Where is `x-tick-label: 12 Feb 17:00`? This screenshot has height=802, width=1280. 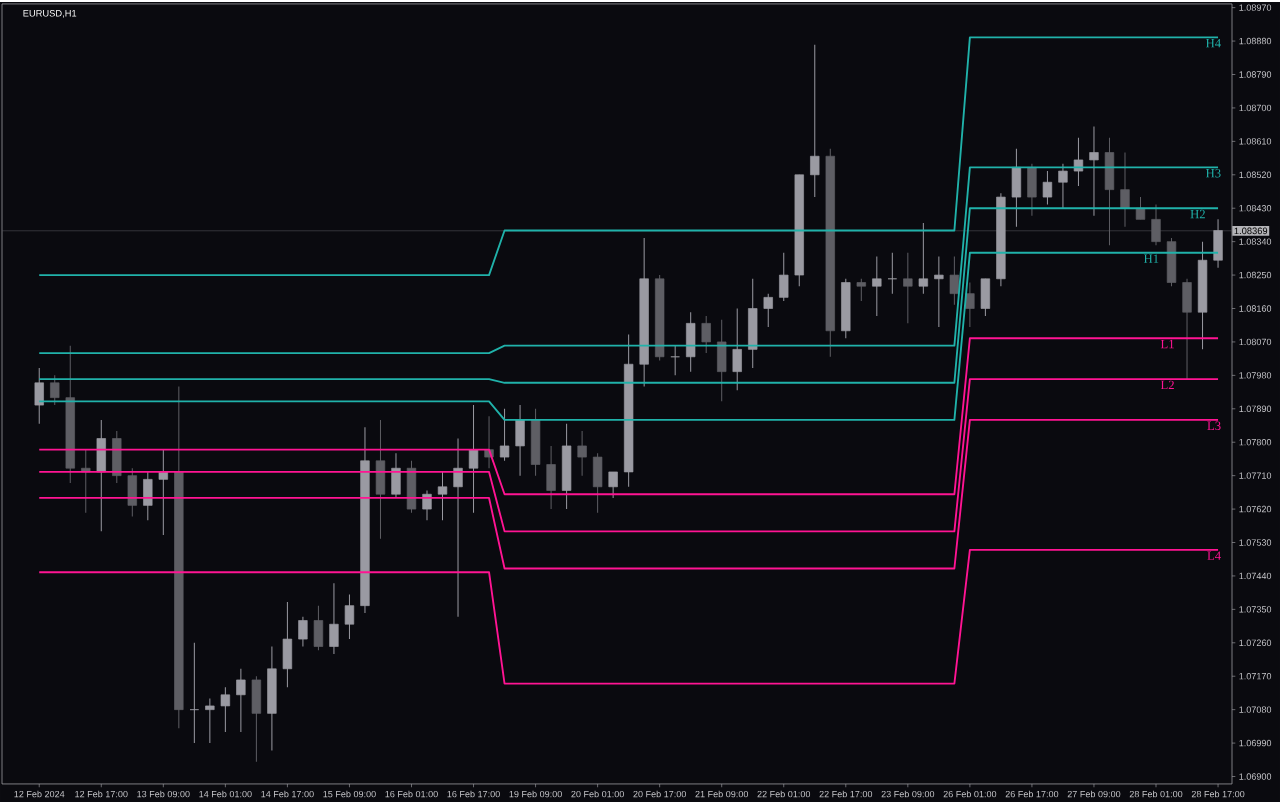 x-tick-label: 12 Feb 17:00 is located at coordinates (101, 794).